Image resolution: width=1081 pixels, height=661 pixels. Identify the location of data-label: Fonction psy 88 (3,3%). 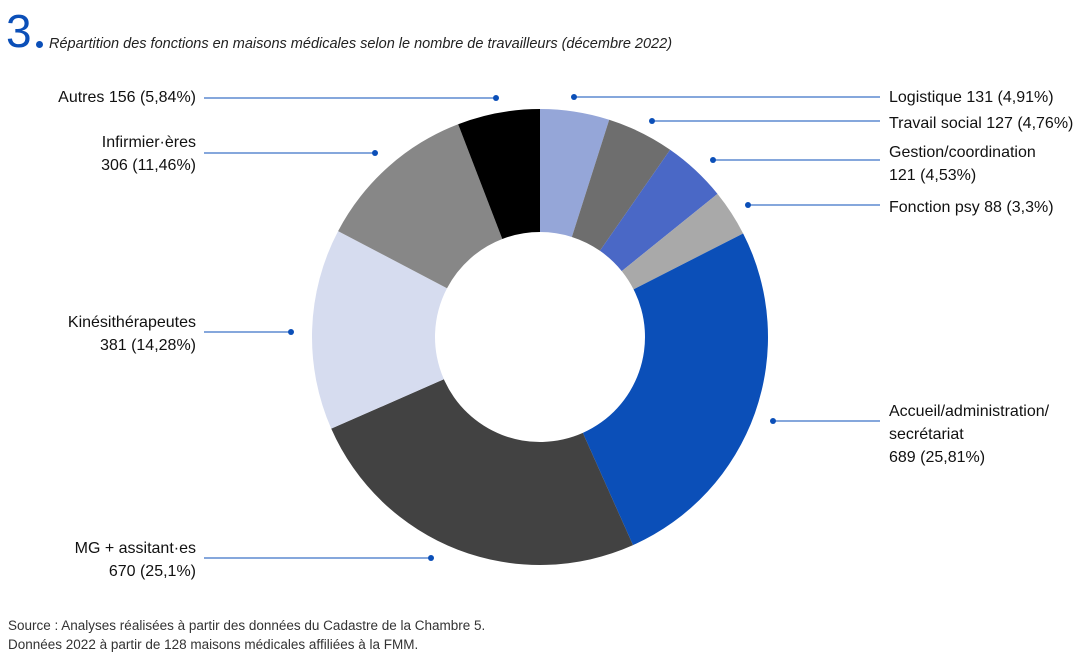
(971, 207).